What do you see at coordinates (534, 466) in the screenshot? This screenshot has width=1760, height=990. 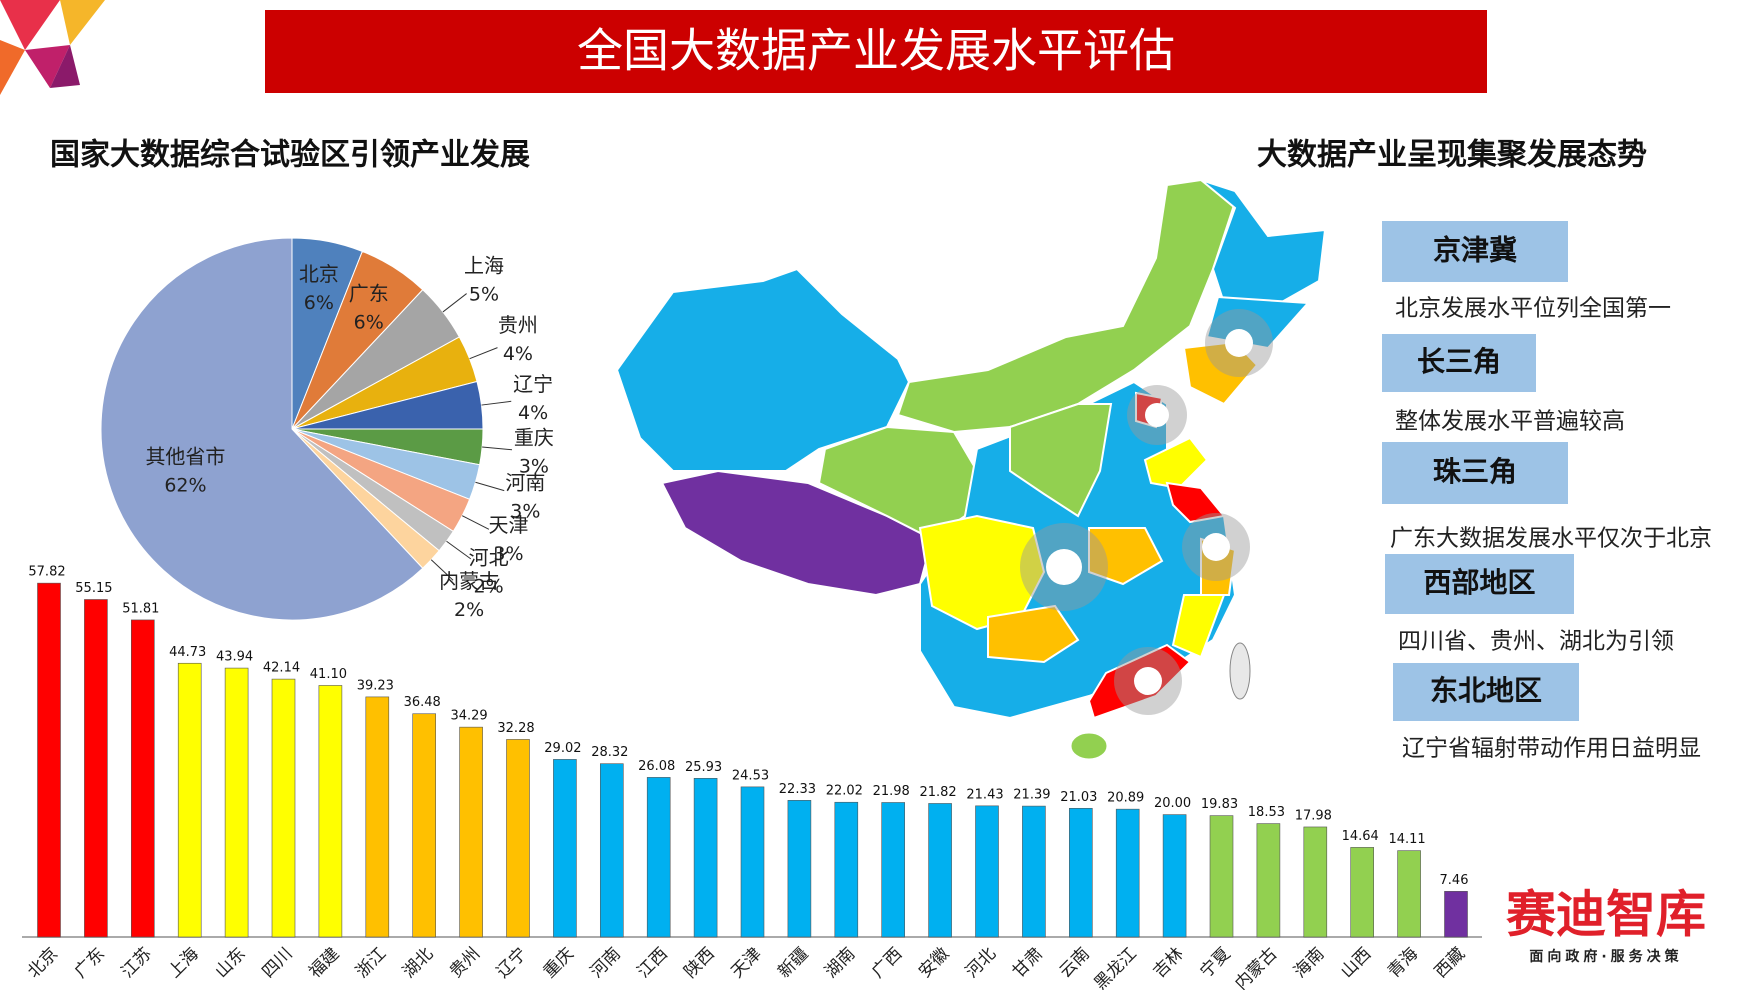 I see `pie-value-label: 3%` at bounding box center [534, 466].